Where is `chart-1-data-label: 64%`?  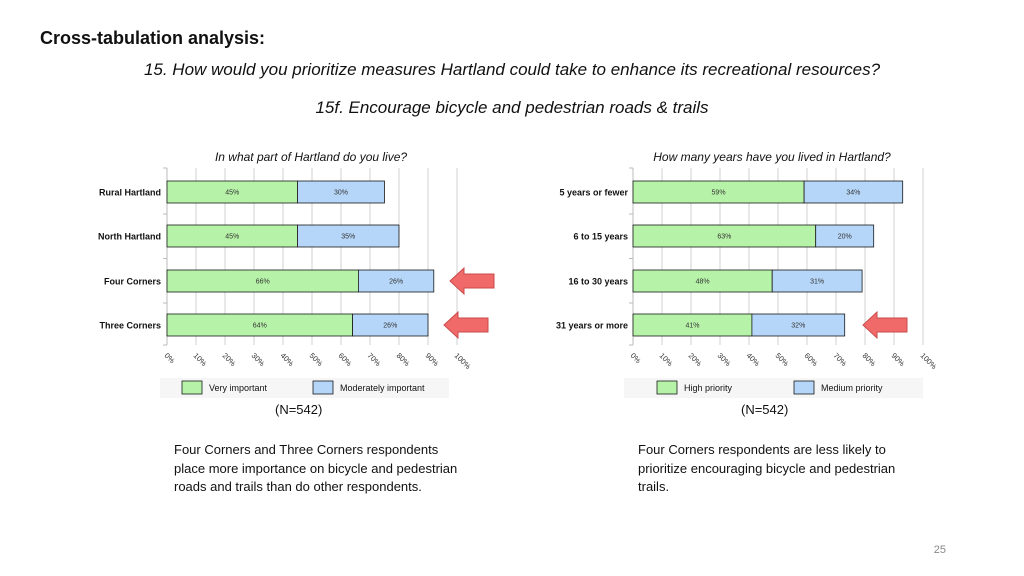
chart-1-data-label: 64% is located at coordinates (260, 326).